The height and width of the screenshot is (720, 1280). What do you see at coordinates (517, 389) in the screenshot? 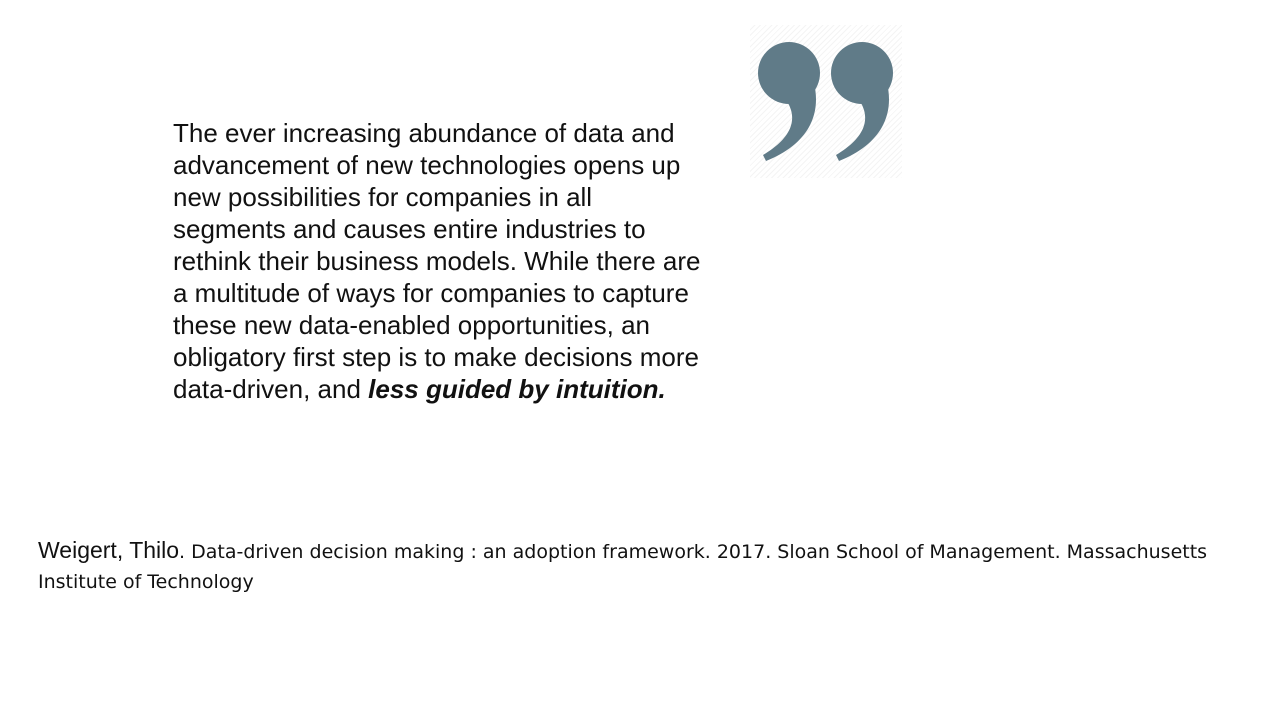
I see `quote-emphasis-text: less guided by intuition.` at bounding box center [517, 389].